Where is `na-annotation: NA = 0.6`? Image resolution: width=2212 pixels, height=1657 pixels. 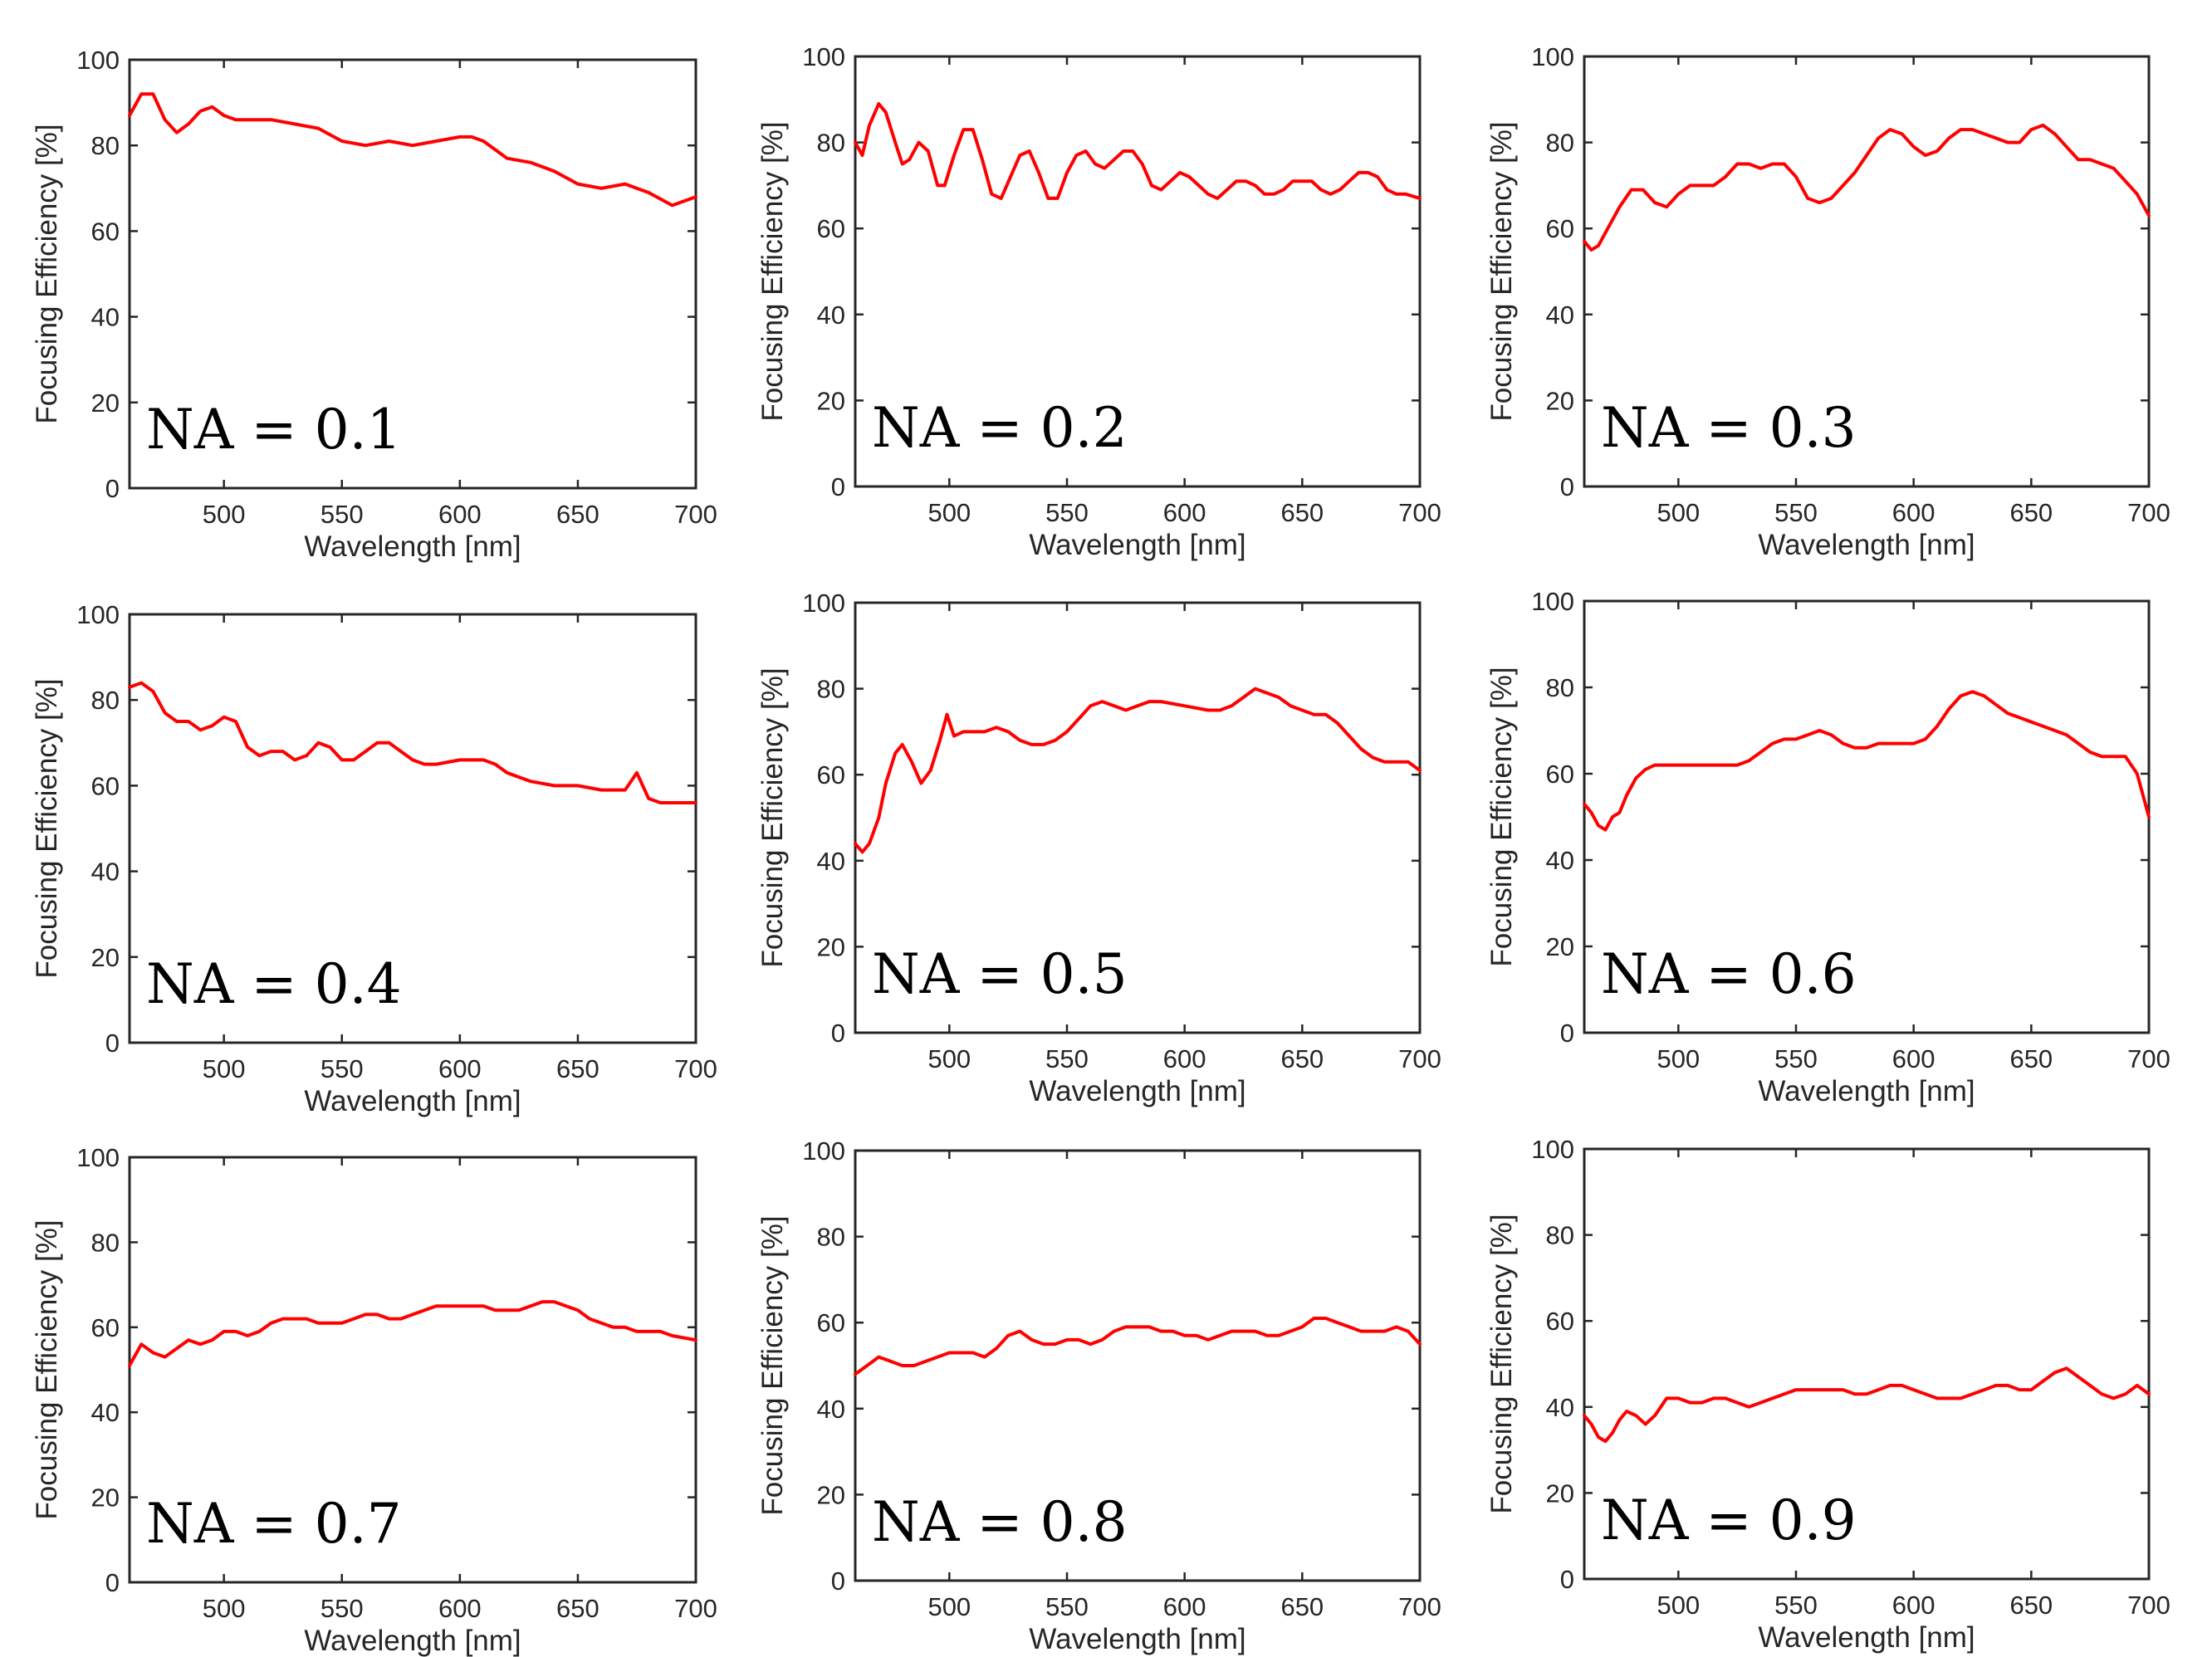
na-annotation: NA = 0.6 is located at coordinates (1729, 974).